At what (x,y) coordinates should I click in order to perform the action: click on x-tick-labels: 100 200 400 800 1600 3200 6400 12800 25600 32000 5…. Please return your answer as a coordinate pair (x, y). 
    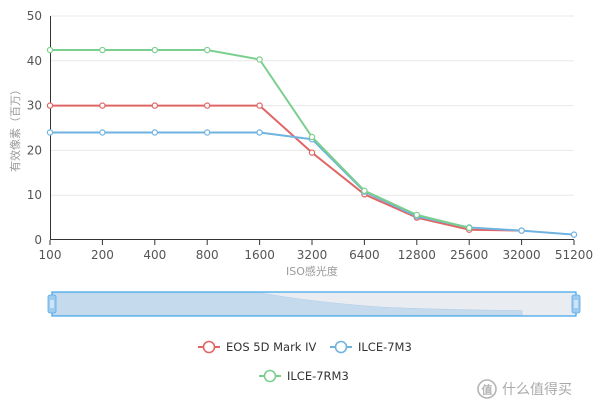
    Looking at the image, I should click on (316, 251).